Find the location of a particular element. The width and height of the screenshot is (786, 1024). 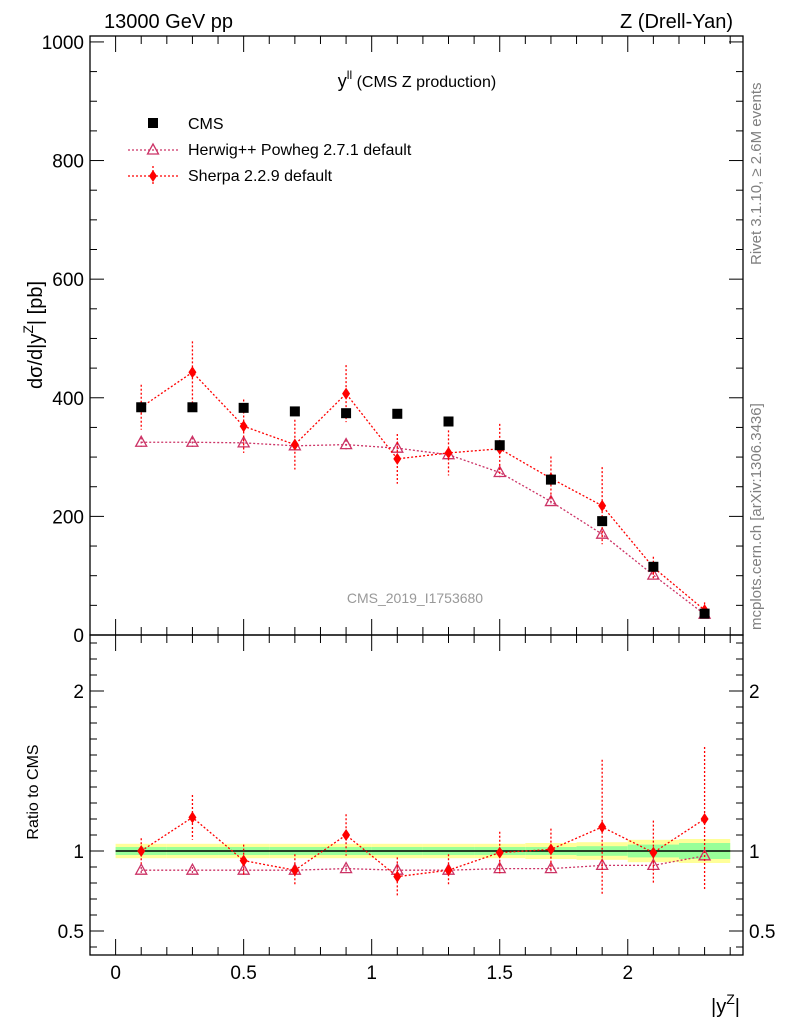

header-left: 13000 GeV pp is located at coordinates (168, 22).